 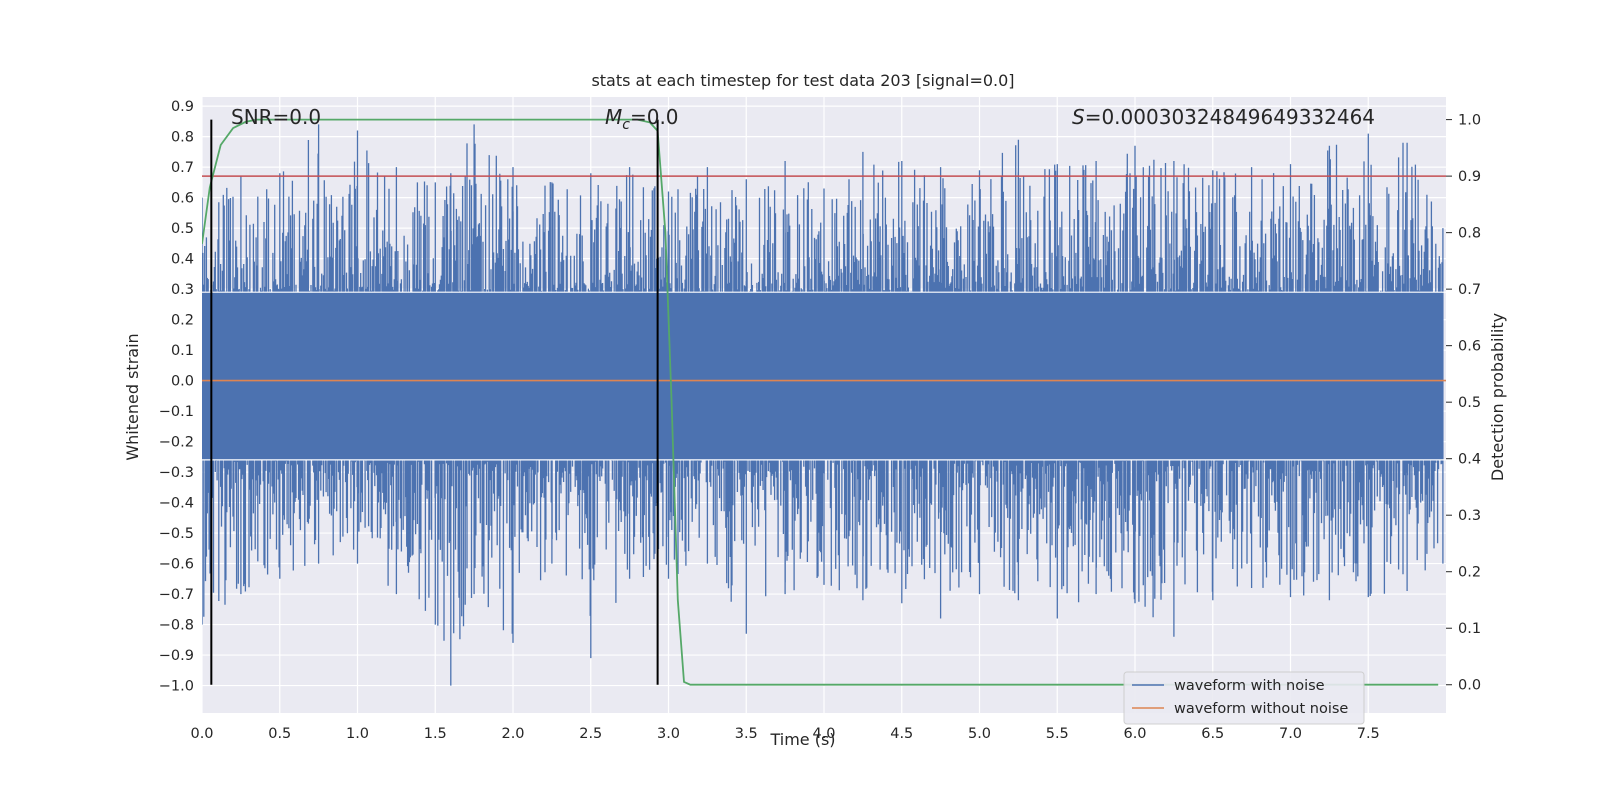 I want to click on y2-tick-label: 0.7, so click(x=1469, y=290).